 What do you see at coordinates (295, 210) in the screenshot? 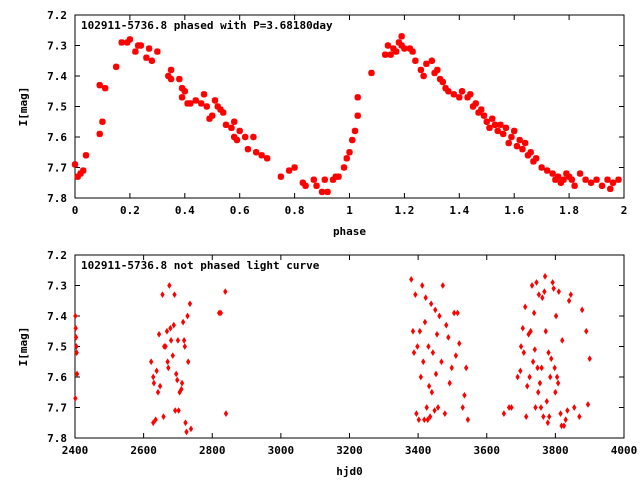
I see `x-tick-label: 0.8` at bounding box center [295, 210].